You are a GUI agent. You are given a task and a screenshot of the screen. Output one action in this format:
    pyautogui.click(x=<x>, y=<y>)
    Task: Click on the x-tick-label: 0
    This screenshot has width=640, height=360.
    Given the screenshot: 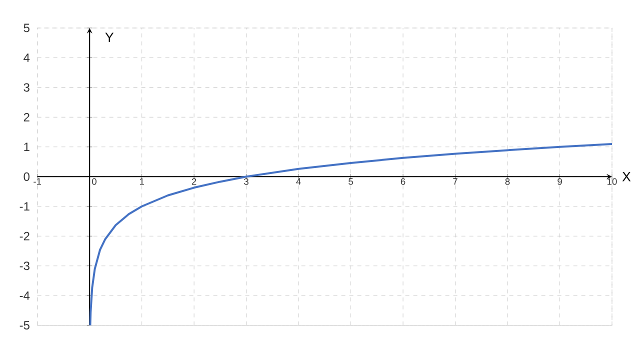 What is the action you would take?
    pyautogui.click(x=94, y=181)
    